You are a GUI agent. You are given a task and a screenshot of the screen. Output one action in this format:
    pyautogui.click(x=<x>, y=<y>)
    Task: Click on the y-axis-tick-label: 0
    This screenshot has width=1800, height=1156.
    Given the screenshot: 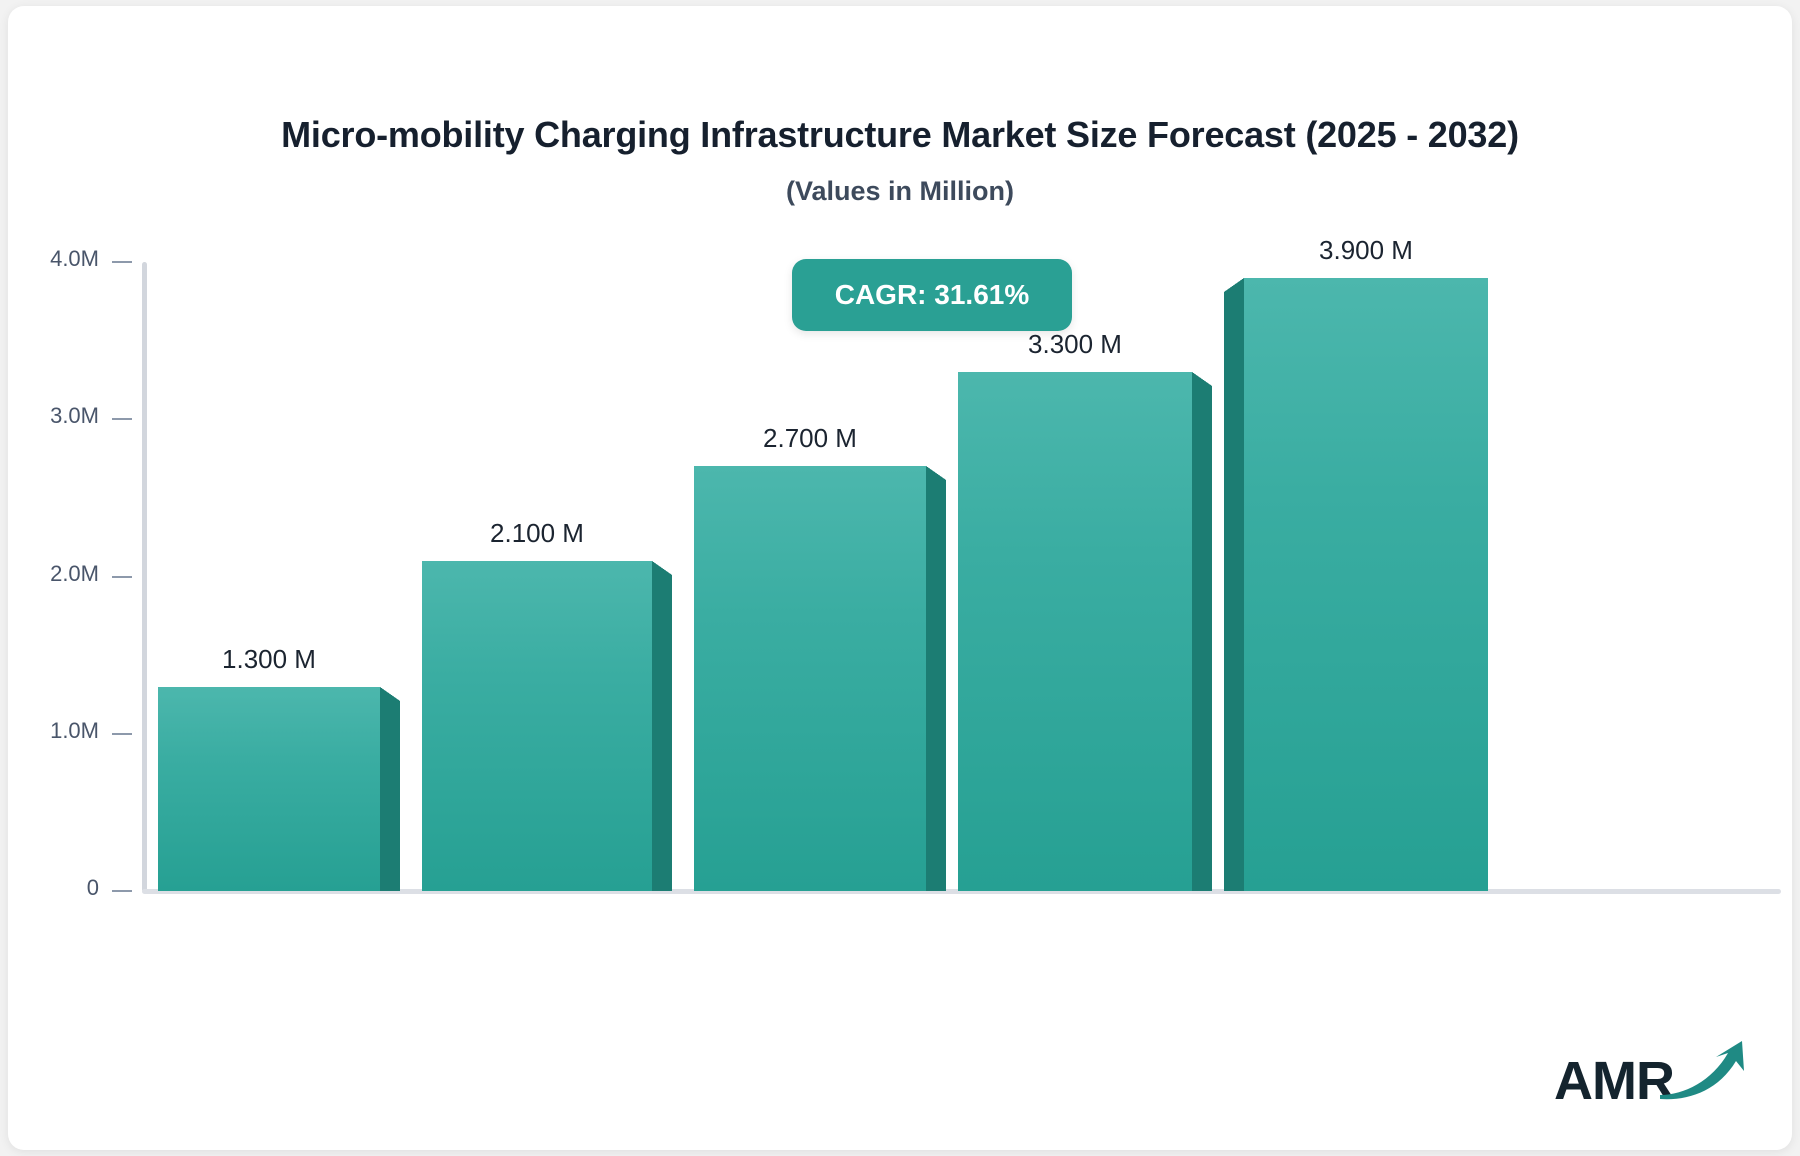 What is the action you would take?
    pyautogui.click(x=92, y=887)
    